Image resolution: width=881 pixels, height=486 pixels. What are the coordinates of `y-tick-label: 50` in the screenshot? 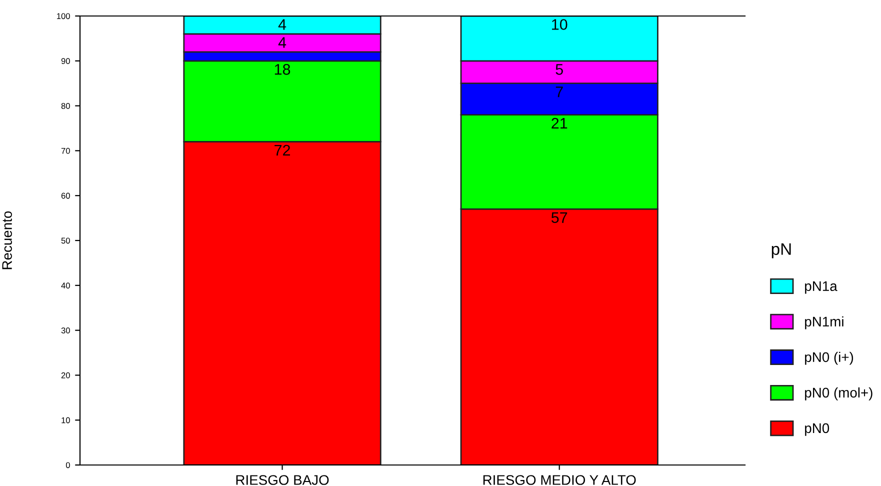 It's located at (65, 241).